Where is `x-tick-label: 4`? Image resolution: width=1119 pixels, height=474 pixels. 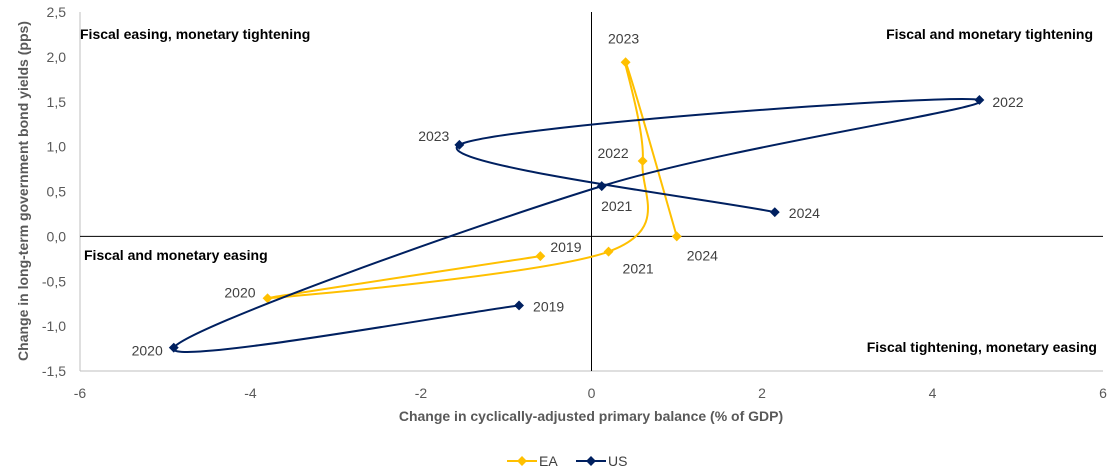 x-tick-label: 4 is located at coordinates (933, 393).